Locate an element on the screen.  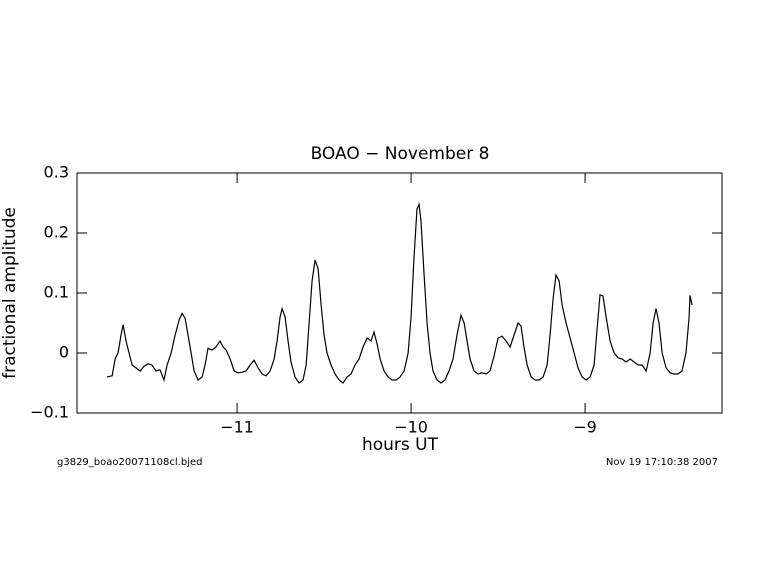
y-tick-label: 0.3 is located at coordinates (56, 172).